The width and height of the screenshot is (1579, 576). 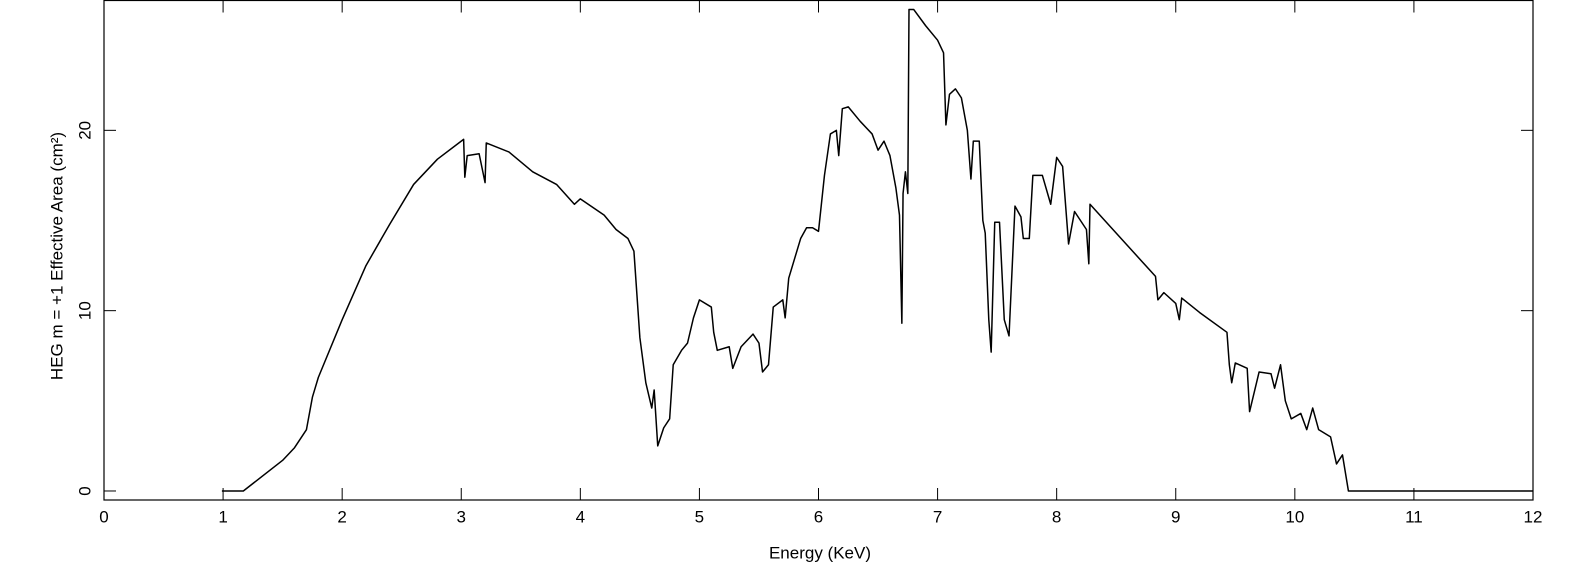 I want to click on y-tick-label: 20, so click(x=84, y=130).